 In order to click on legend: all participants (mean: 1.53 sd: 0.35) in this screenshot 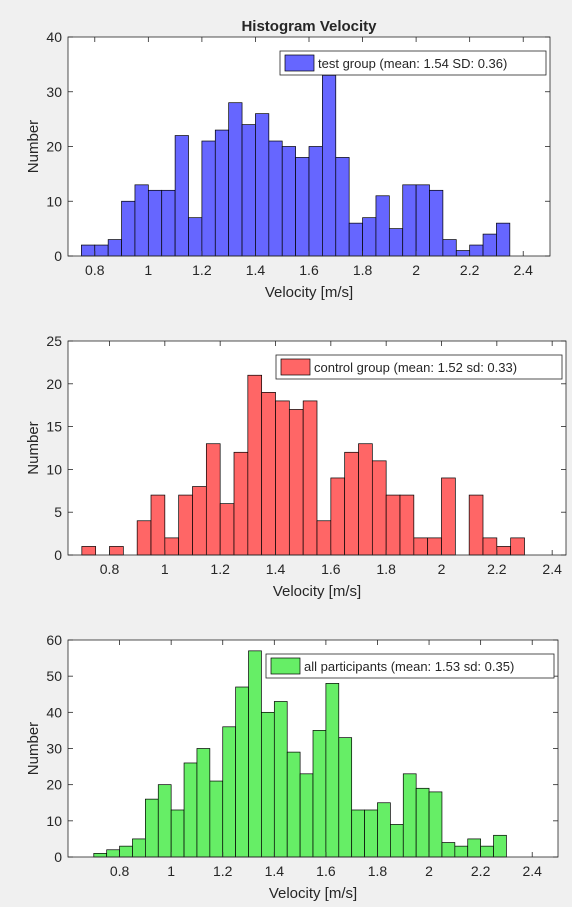, I will do `click(410, 666)`.